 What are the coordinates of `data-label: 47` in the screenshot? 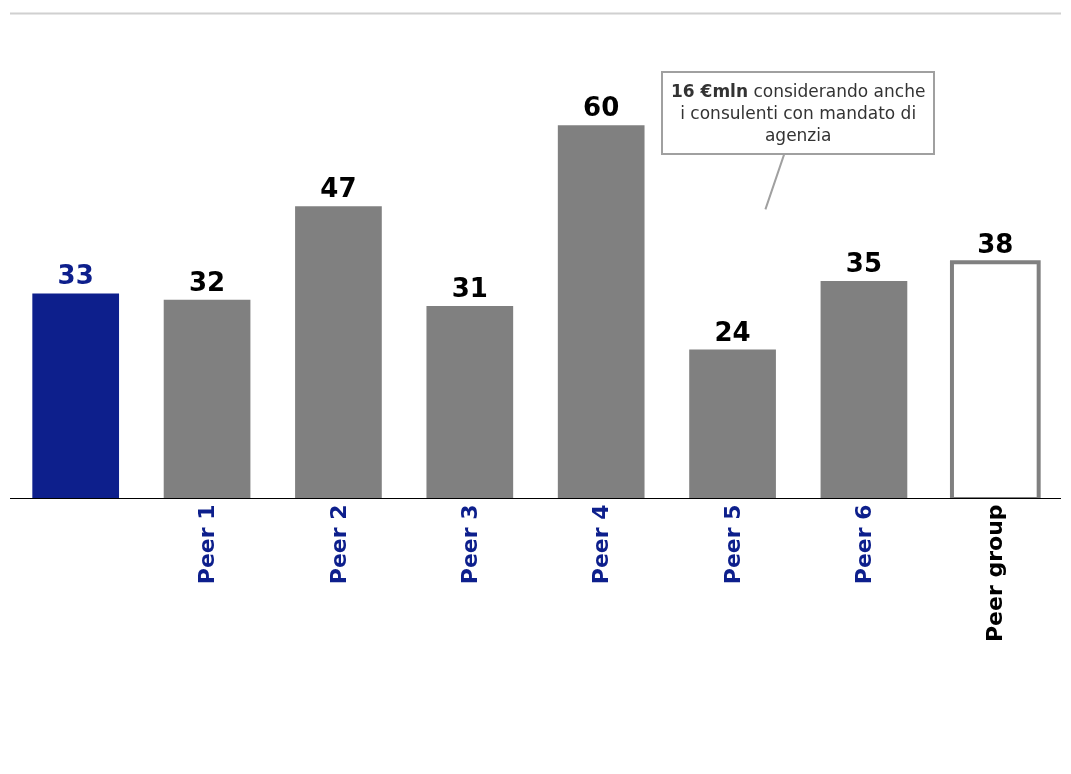 It's located at (338, 188).